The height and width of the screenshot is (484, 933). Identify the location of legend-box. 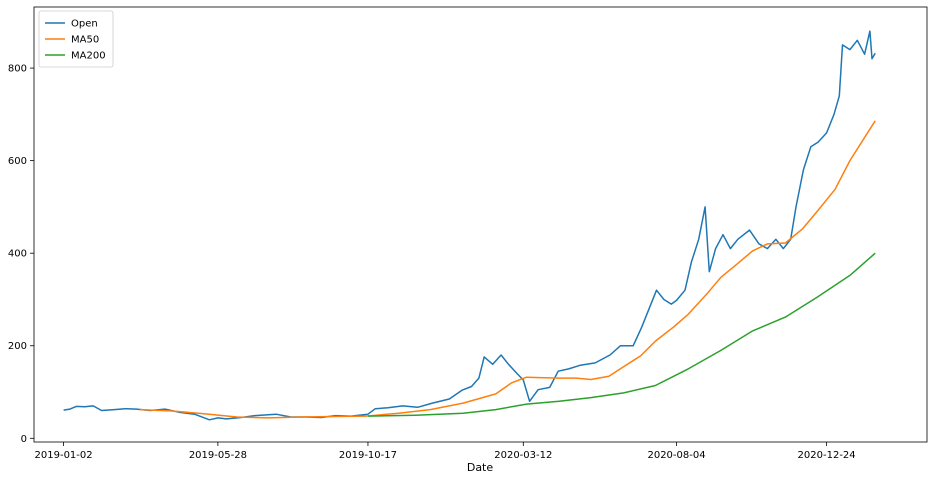
(76, 39).